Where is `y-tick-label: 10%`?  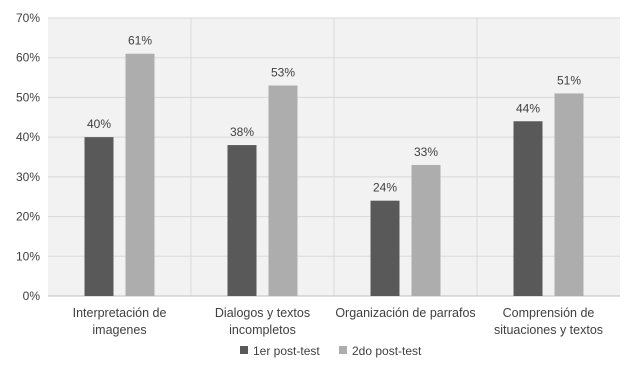 y-tick-label: 10% is located at coordinates (28, 256).